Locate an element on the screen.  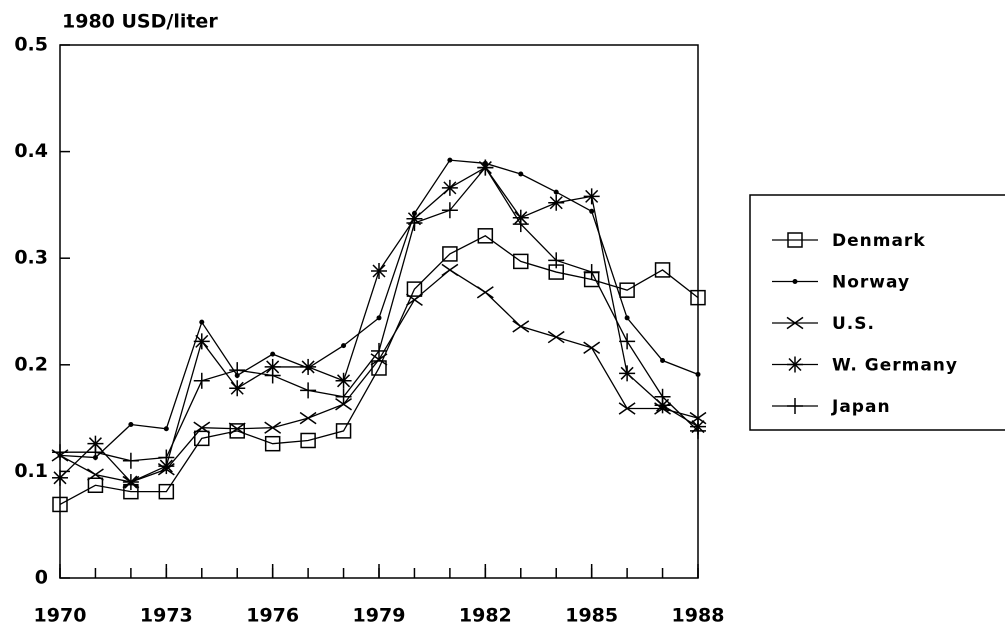
y-axis-label: 1980 USD/liter is located at coordinates (140, 22).